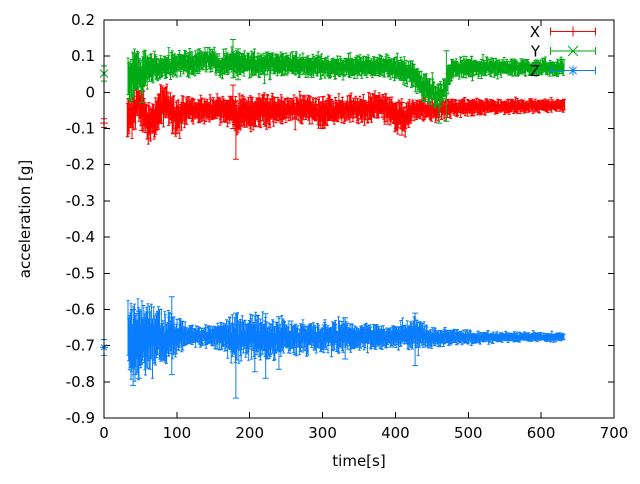  What do you see at coordinates (573, 31) in the screenshot?
I see `legend-sample-x` at bounding box center [573, 31].